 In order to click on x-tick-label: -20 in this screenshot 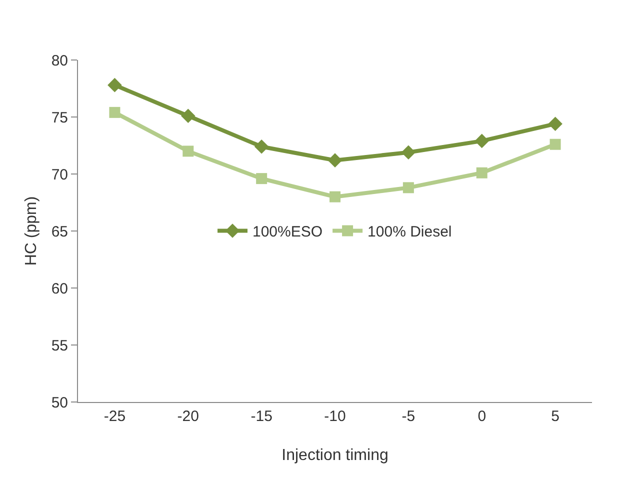, I will do `click(188, 416)`.